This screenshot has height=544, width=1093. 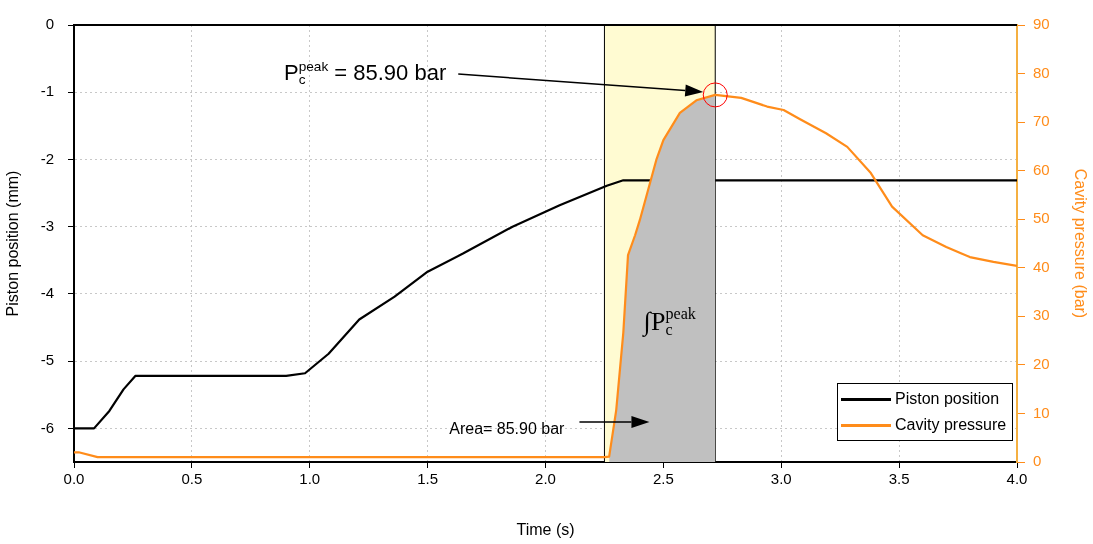 I want to click on legend-label: Cavity pressure, so click(x=951, y=425).